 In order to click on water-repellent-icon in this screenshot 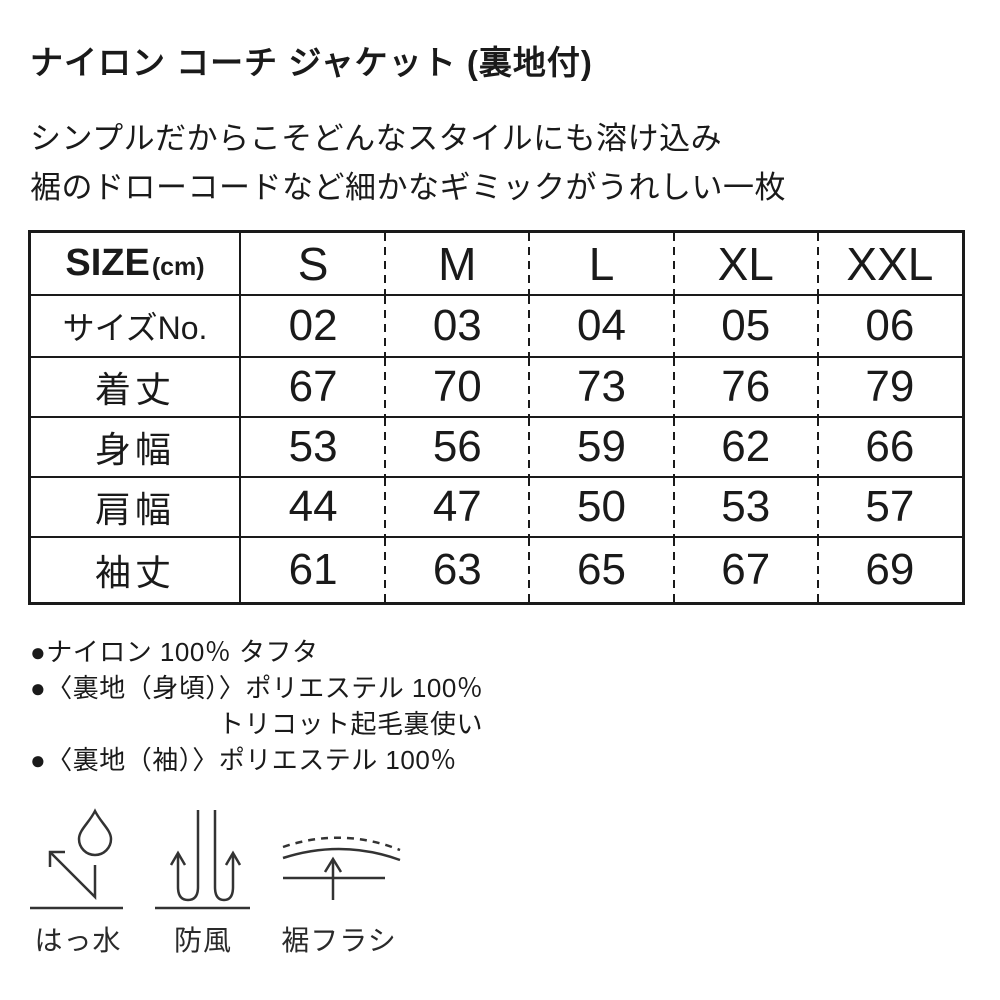, I will do `click(76, 859)`.